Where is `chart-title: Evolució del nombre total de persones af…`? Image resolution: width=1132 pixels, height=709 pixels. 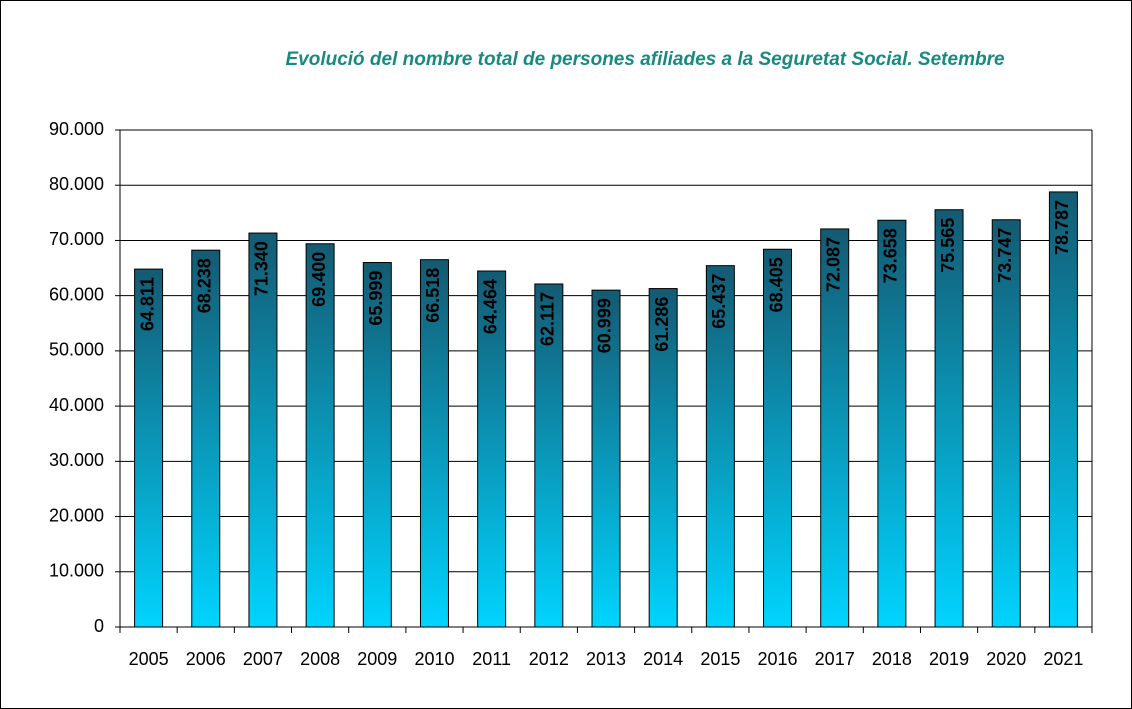 chart-title: Evolució del nombre total de persones af… is located at coordinates (644, 59).